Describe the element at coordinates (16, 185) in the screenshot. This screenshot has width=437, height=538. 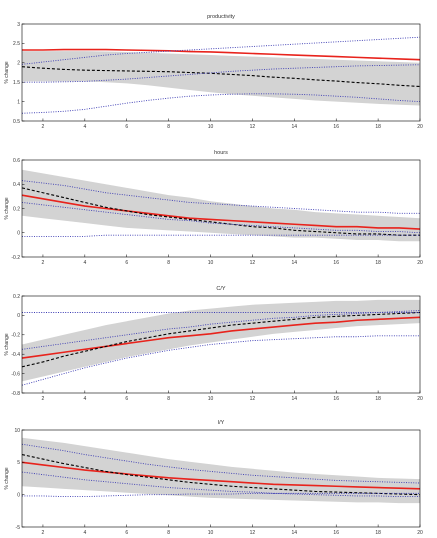
I see `y-tick-label: 0.4` at that location.